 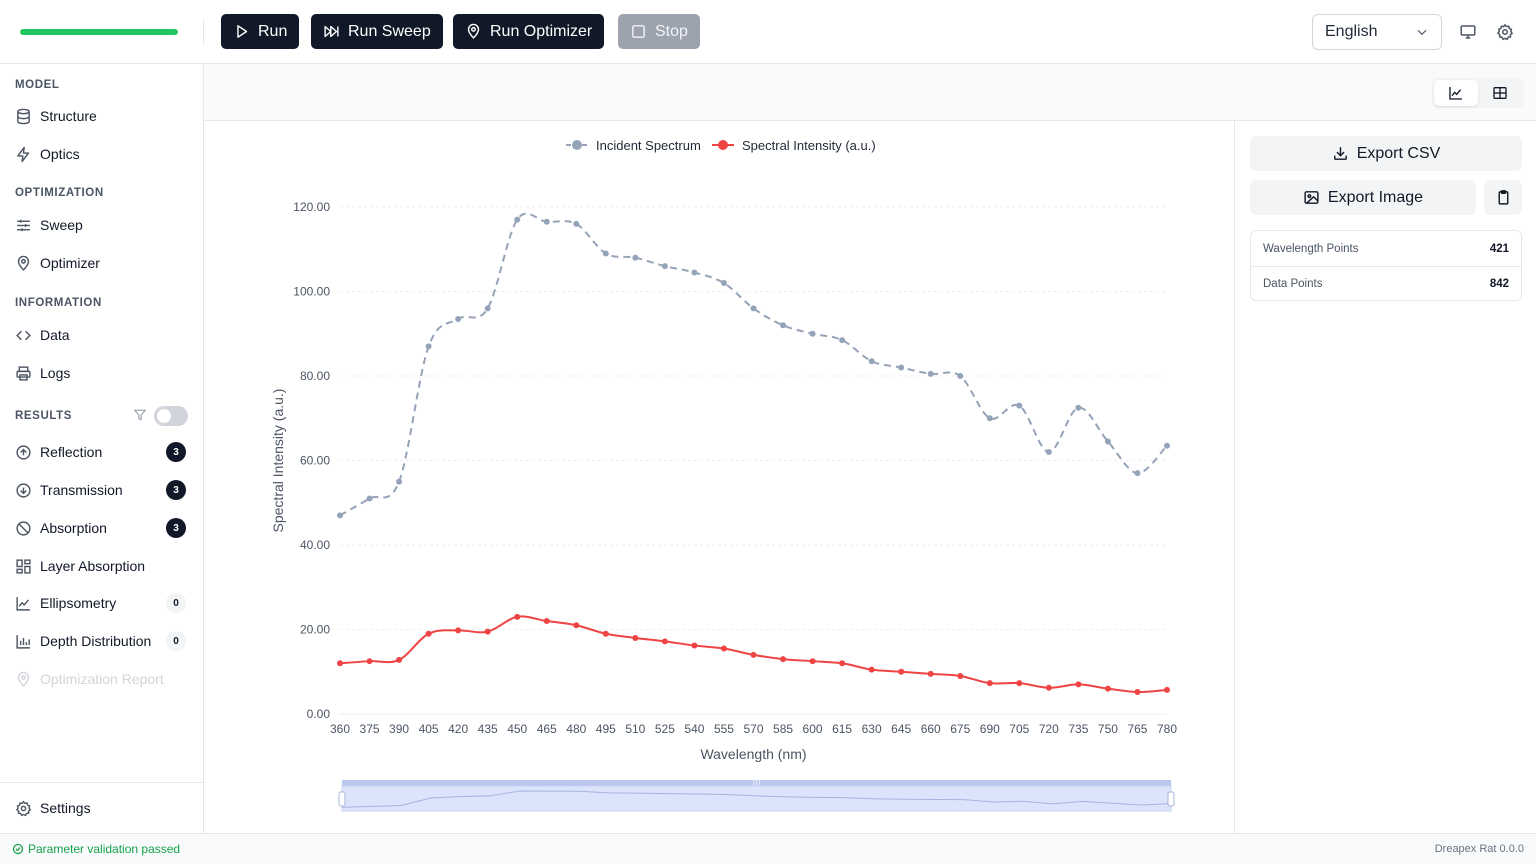 I want to click on export-image-label: Export Image, so click(x=1375, y=197).